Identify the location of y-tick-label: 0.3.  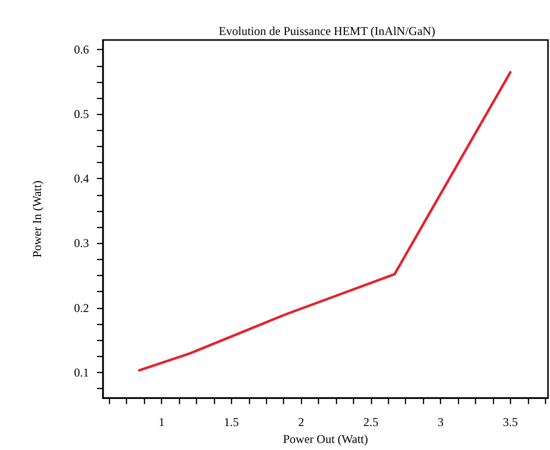
(81, 243).